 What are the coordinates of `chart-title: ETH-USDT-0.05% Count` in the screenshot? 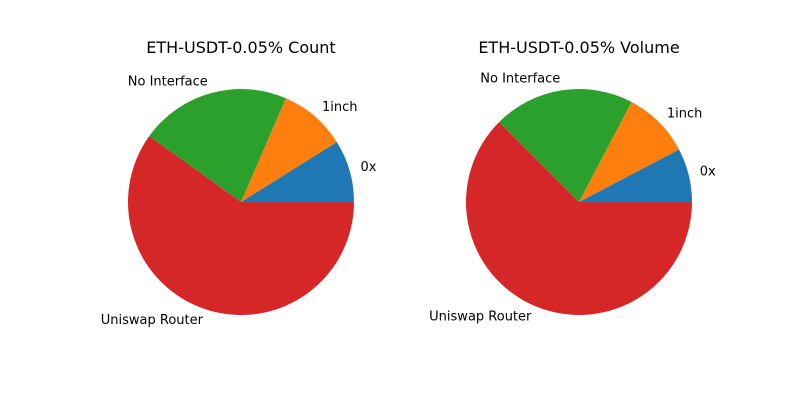 It's located at (240, 47).